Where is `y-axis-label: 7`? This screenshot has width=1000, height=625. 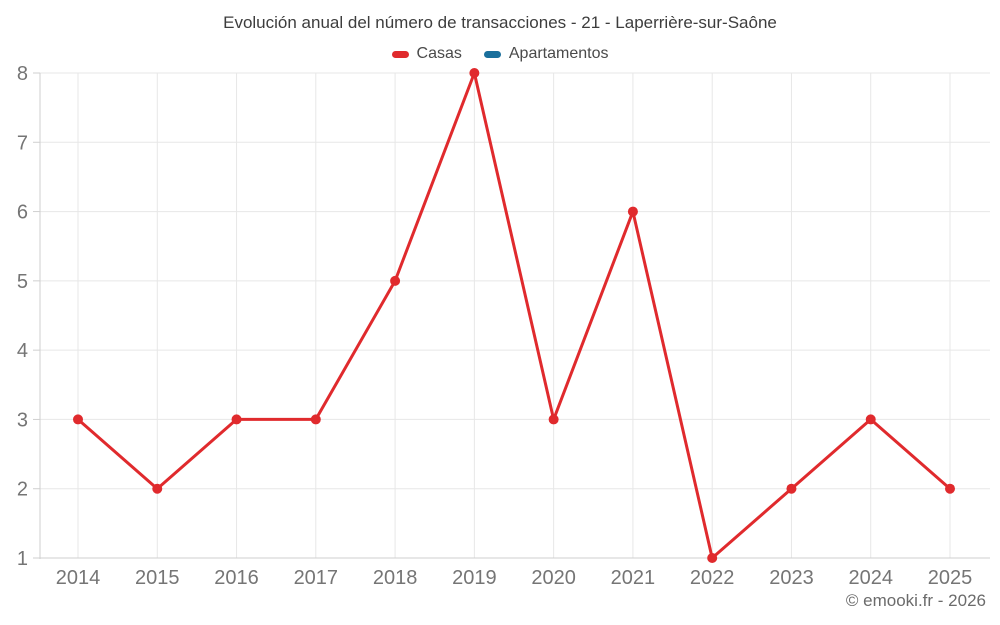
y-axis-label: 7 is located at coordinates (22, 143).